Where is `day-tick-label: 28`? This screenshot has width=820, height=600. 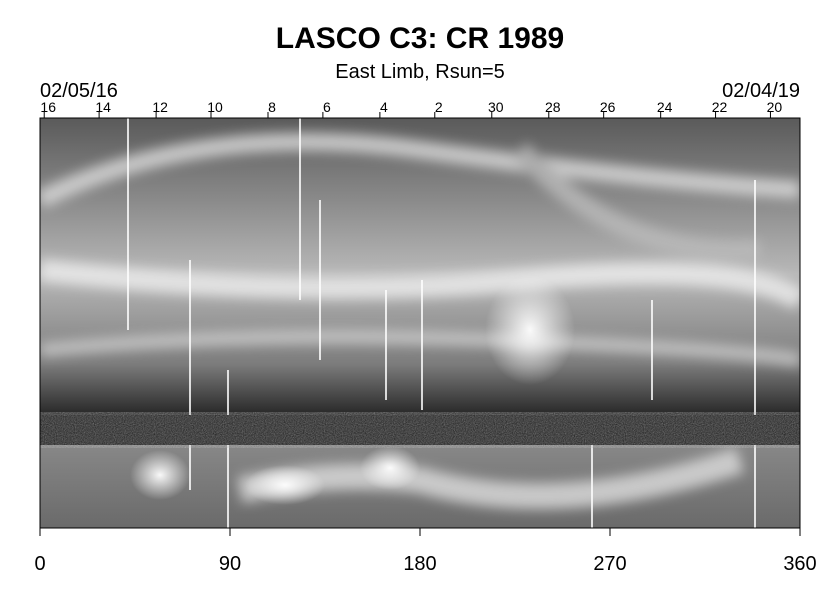 day-tick-label: 28 is located at coordinates (553, 107).